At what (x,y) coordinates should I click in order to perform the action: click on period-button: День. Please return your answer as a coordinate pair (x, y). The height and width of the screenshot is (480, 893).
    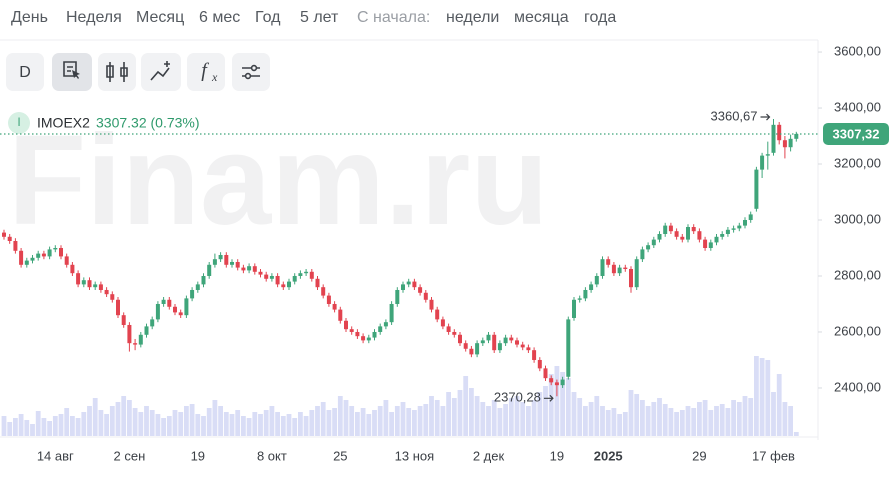
    Looking at the image, I should click on (29, 17).